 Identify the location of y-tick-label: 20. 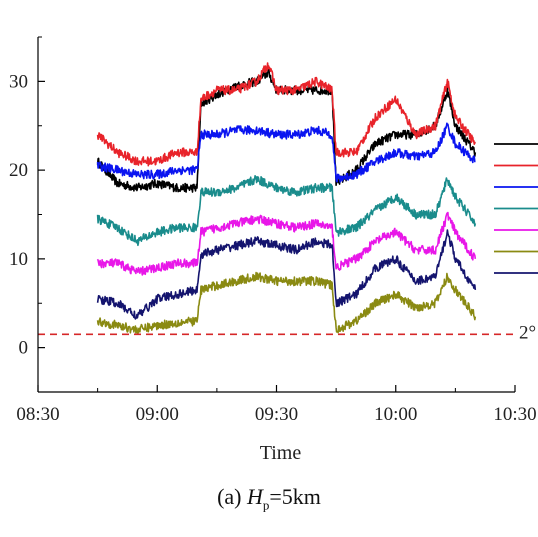
(18, 170).